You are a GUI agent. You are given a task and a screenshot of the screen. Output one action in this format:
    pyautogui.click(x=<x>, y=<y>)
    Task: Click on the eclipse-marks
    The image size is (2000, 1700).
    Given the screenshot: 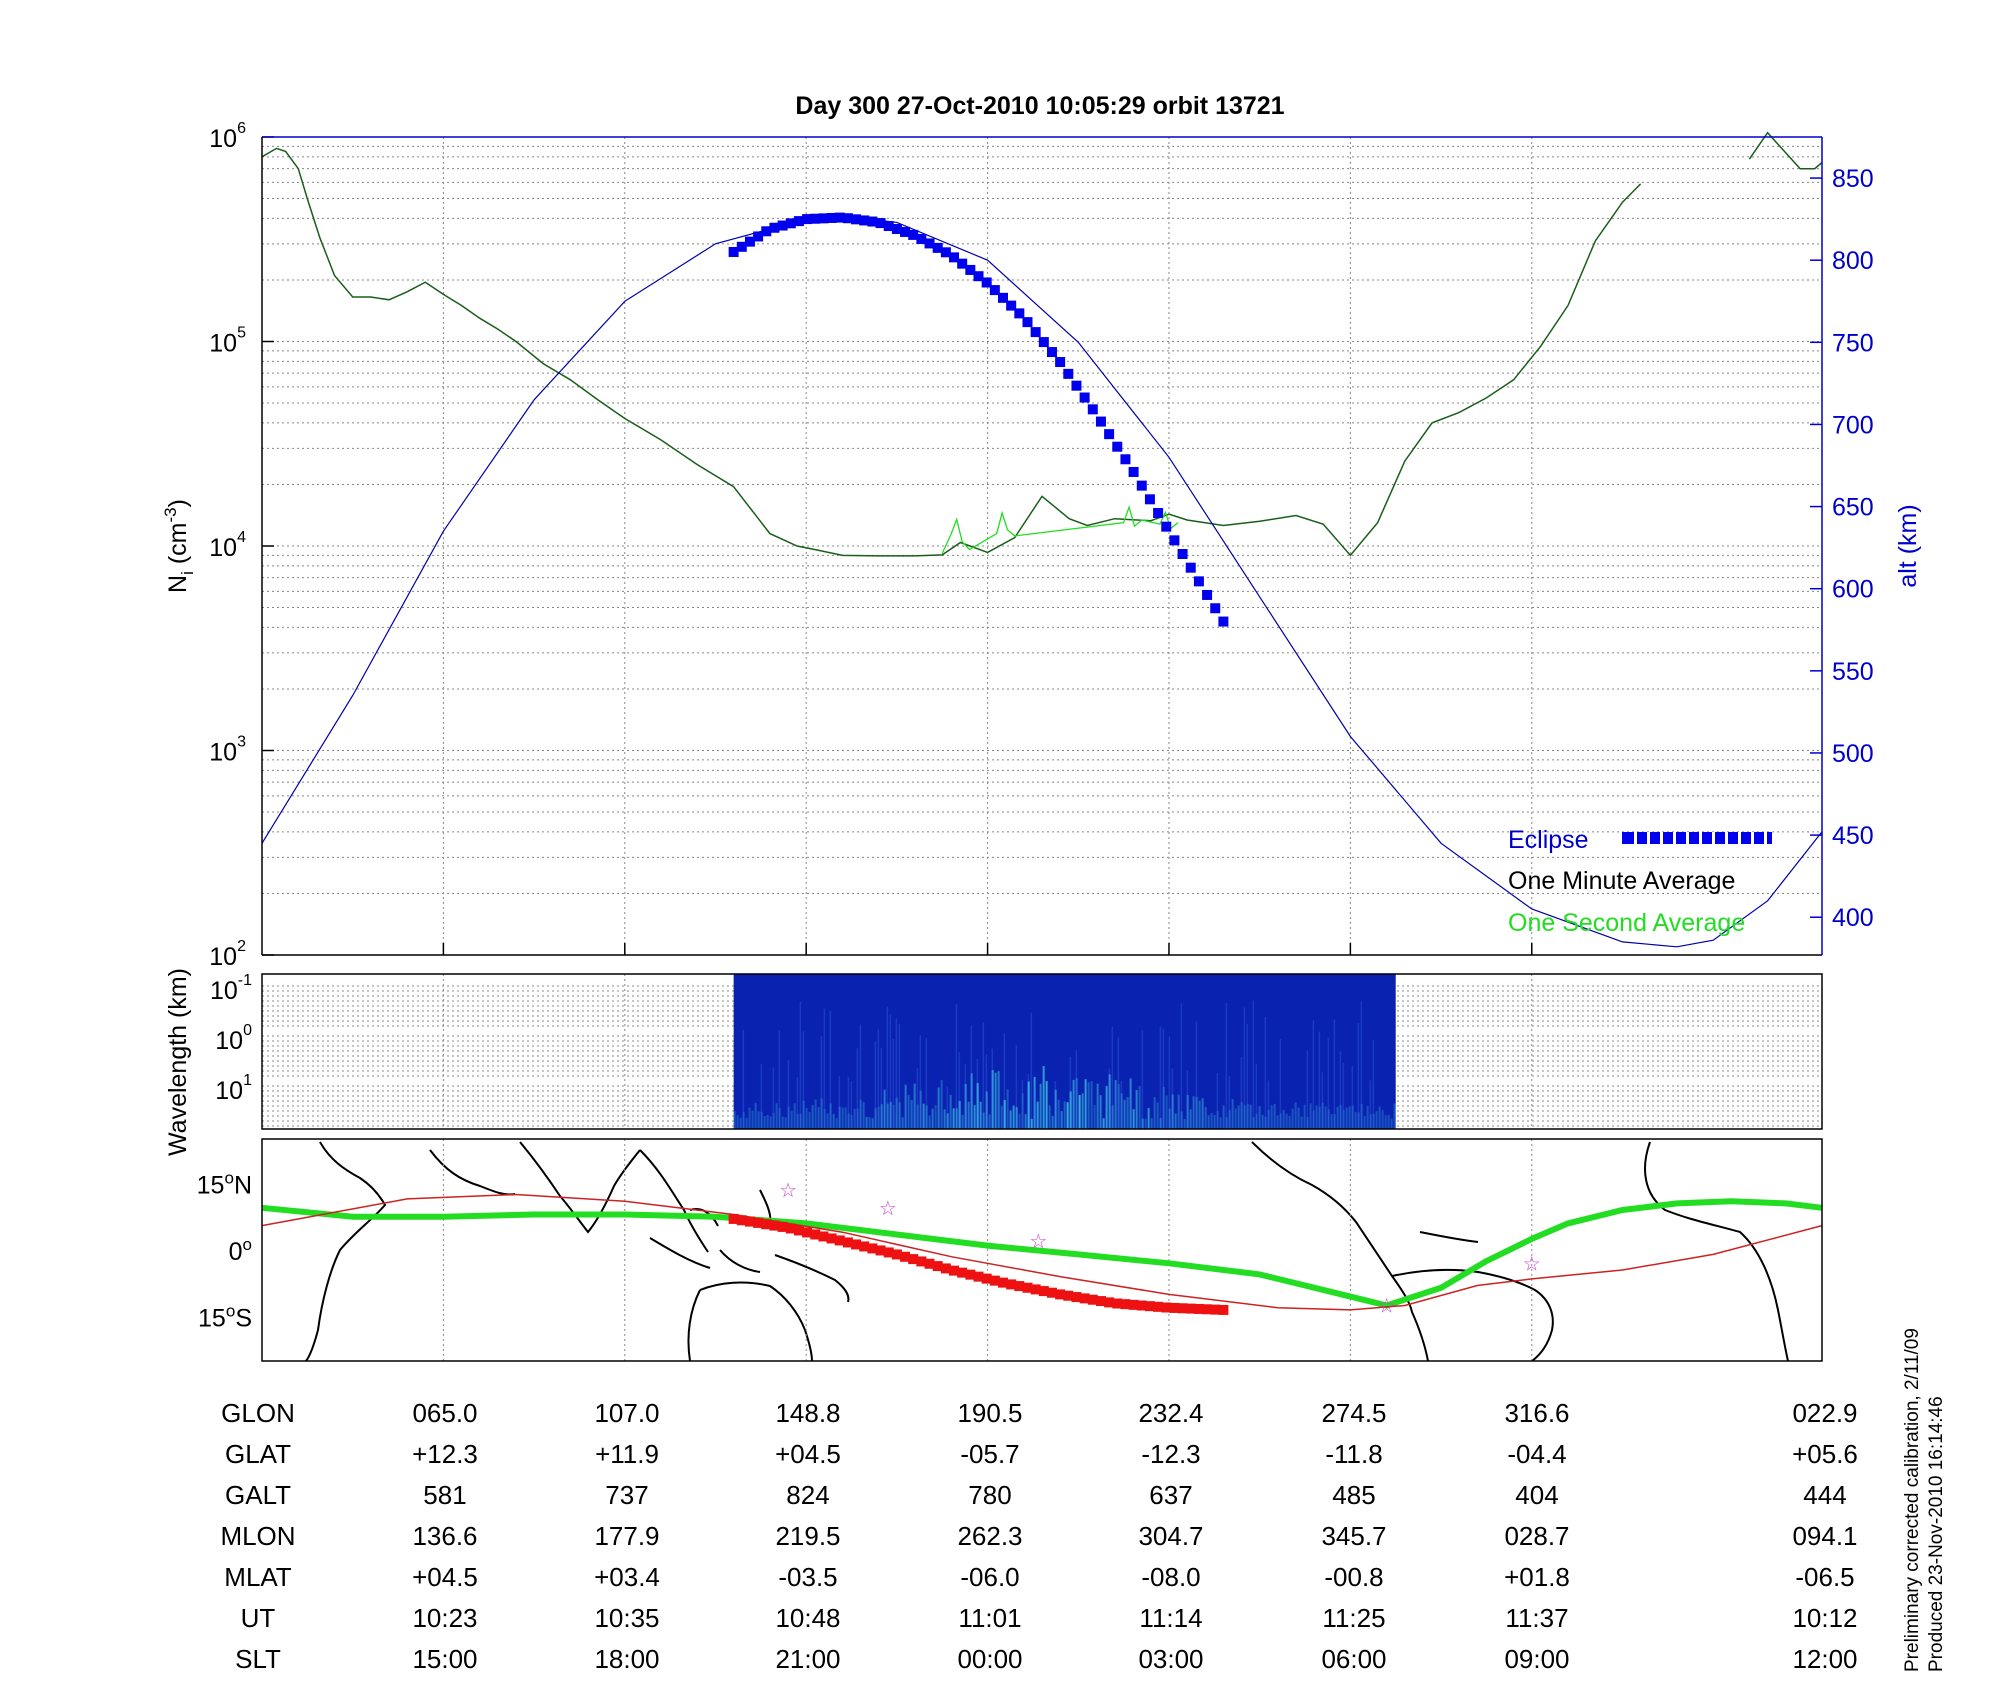 What is the action you would take?
    pyautogui.click(x=978, y=419)
    